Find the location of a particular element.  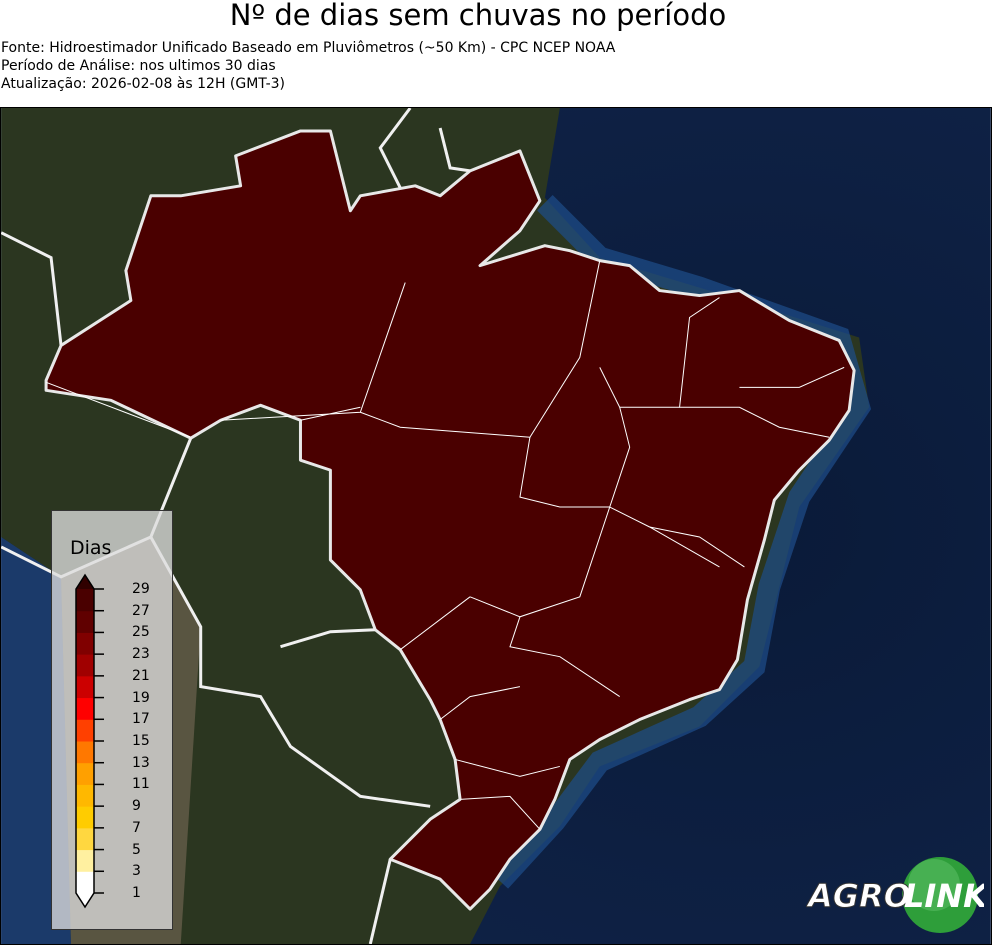

legend-tick-label: 9 is located at coordinates (136, 806).